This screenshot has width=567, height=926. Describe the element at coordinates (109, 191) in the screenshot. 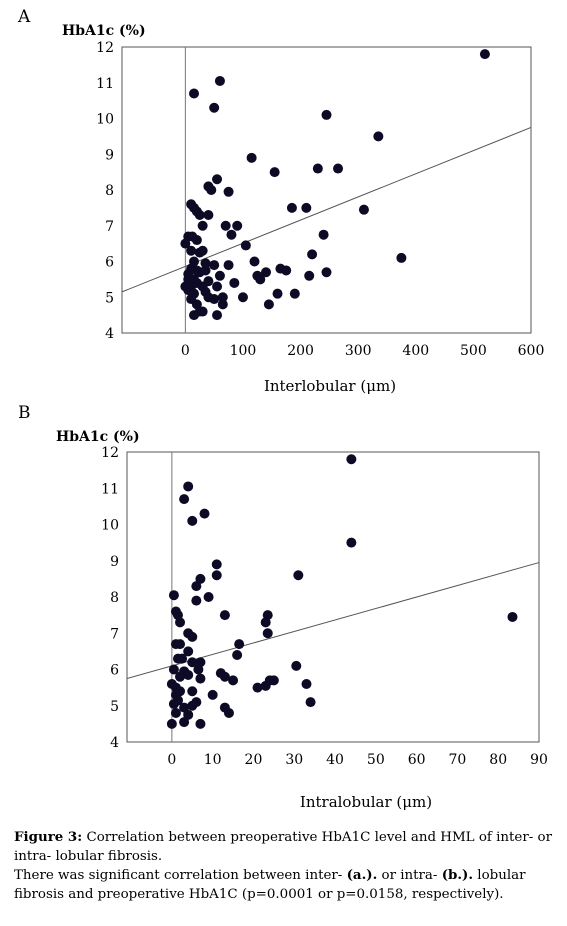

I see `a-y-tick-label: 8` at that location.